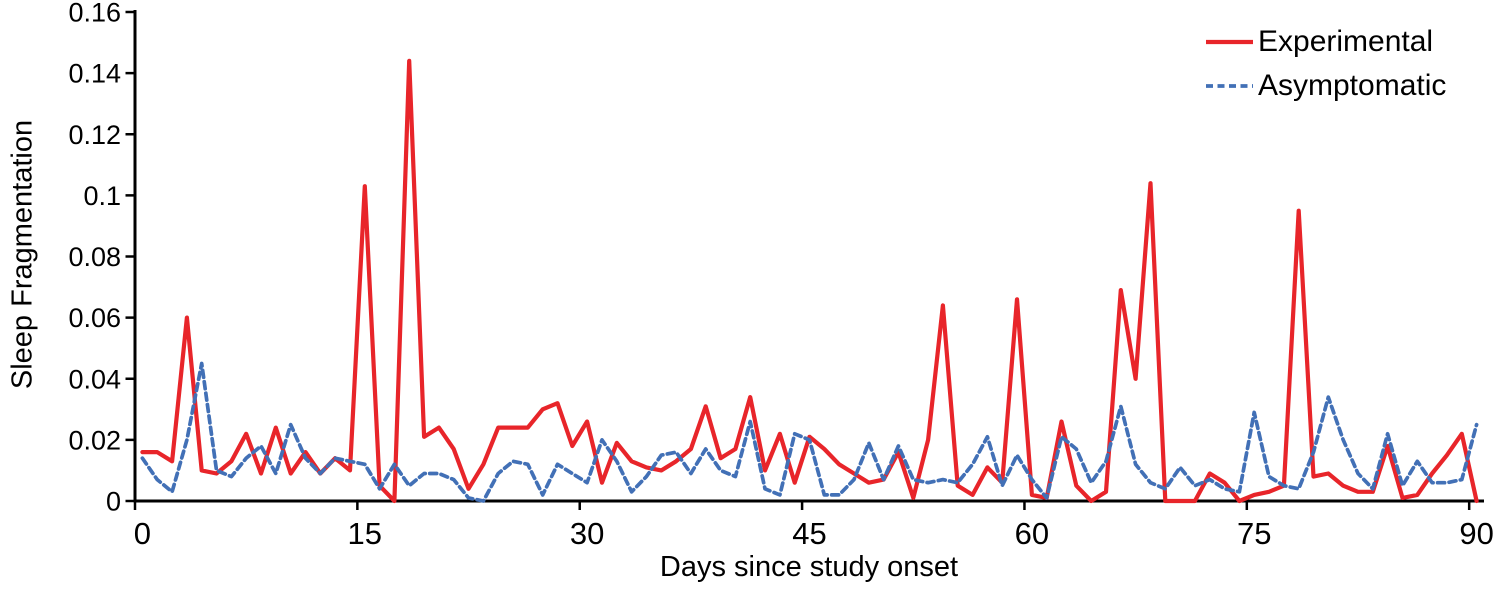 Image resolution: width=1500 pixels, height=589 pixels. What do you see at coordinates (94, 318) in the screenshot?
I see `y-tick-label: 0.06` at bounding box center [94, 318].